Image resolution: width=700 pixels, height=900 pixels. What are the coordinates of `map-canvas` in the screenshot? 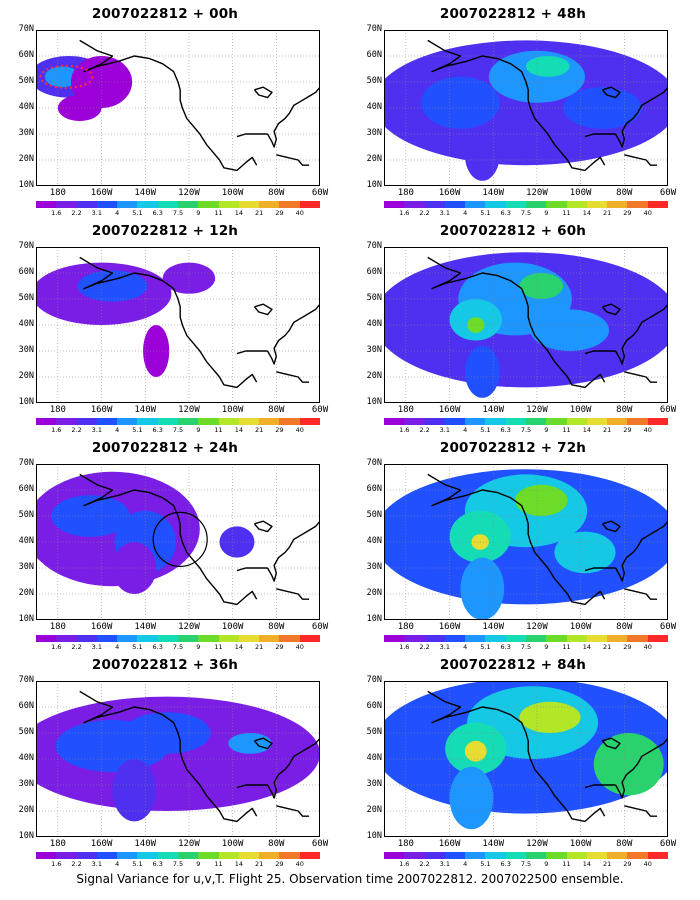 It's located at (526, 759).